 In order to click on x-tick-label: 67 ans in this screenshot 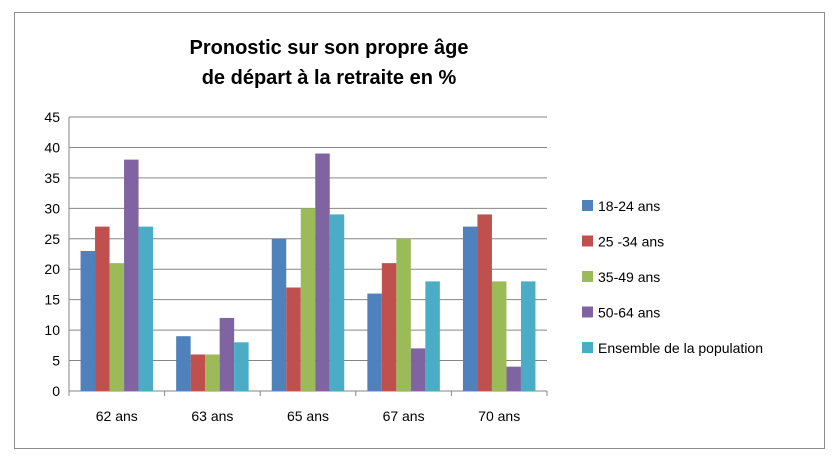, I will do `click(404, 416)`.